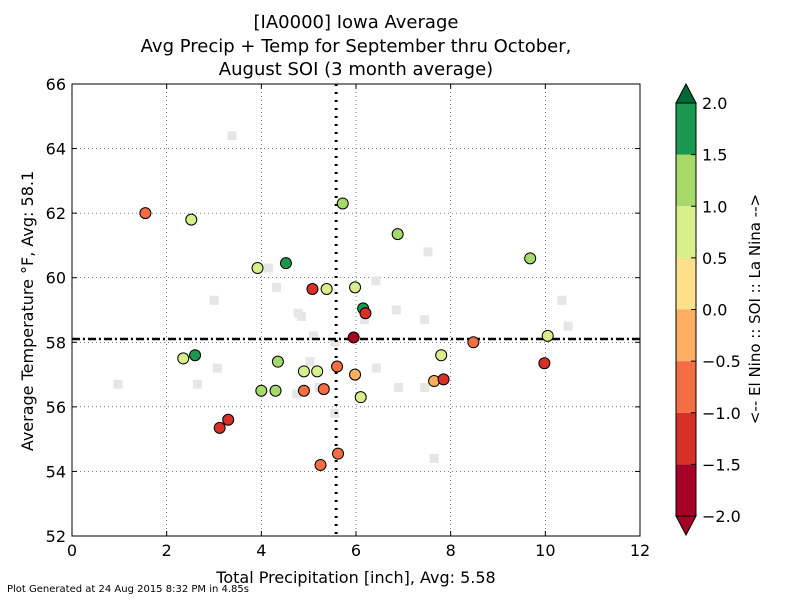 This screenshot has height=600, width=800. What do you see at coordinates (721, 413) in the screenshot?
I see `colorbar-tick-label: −1.0` at bounding box center [721, 413].